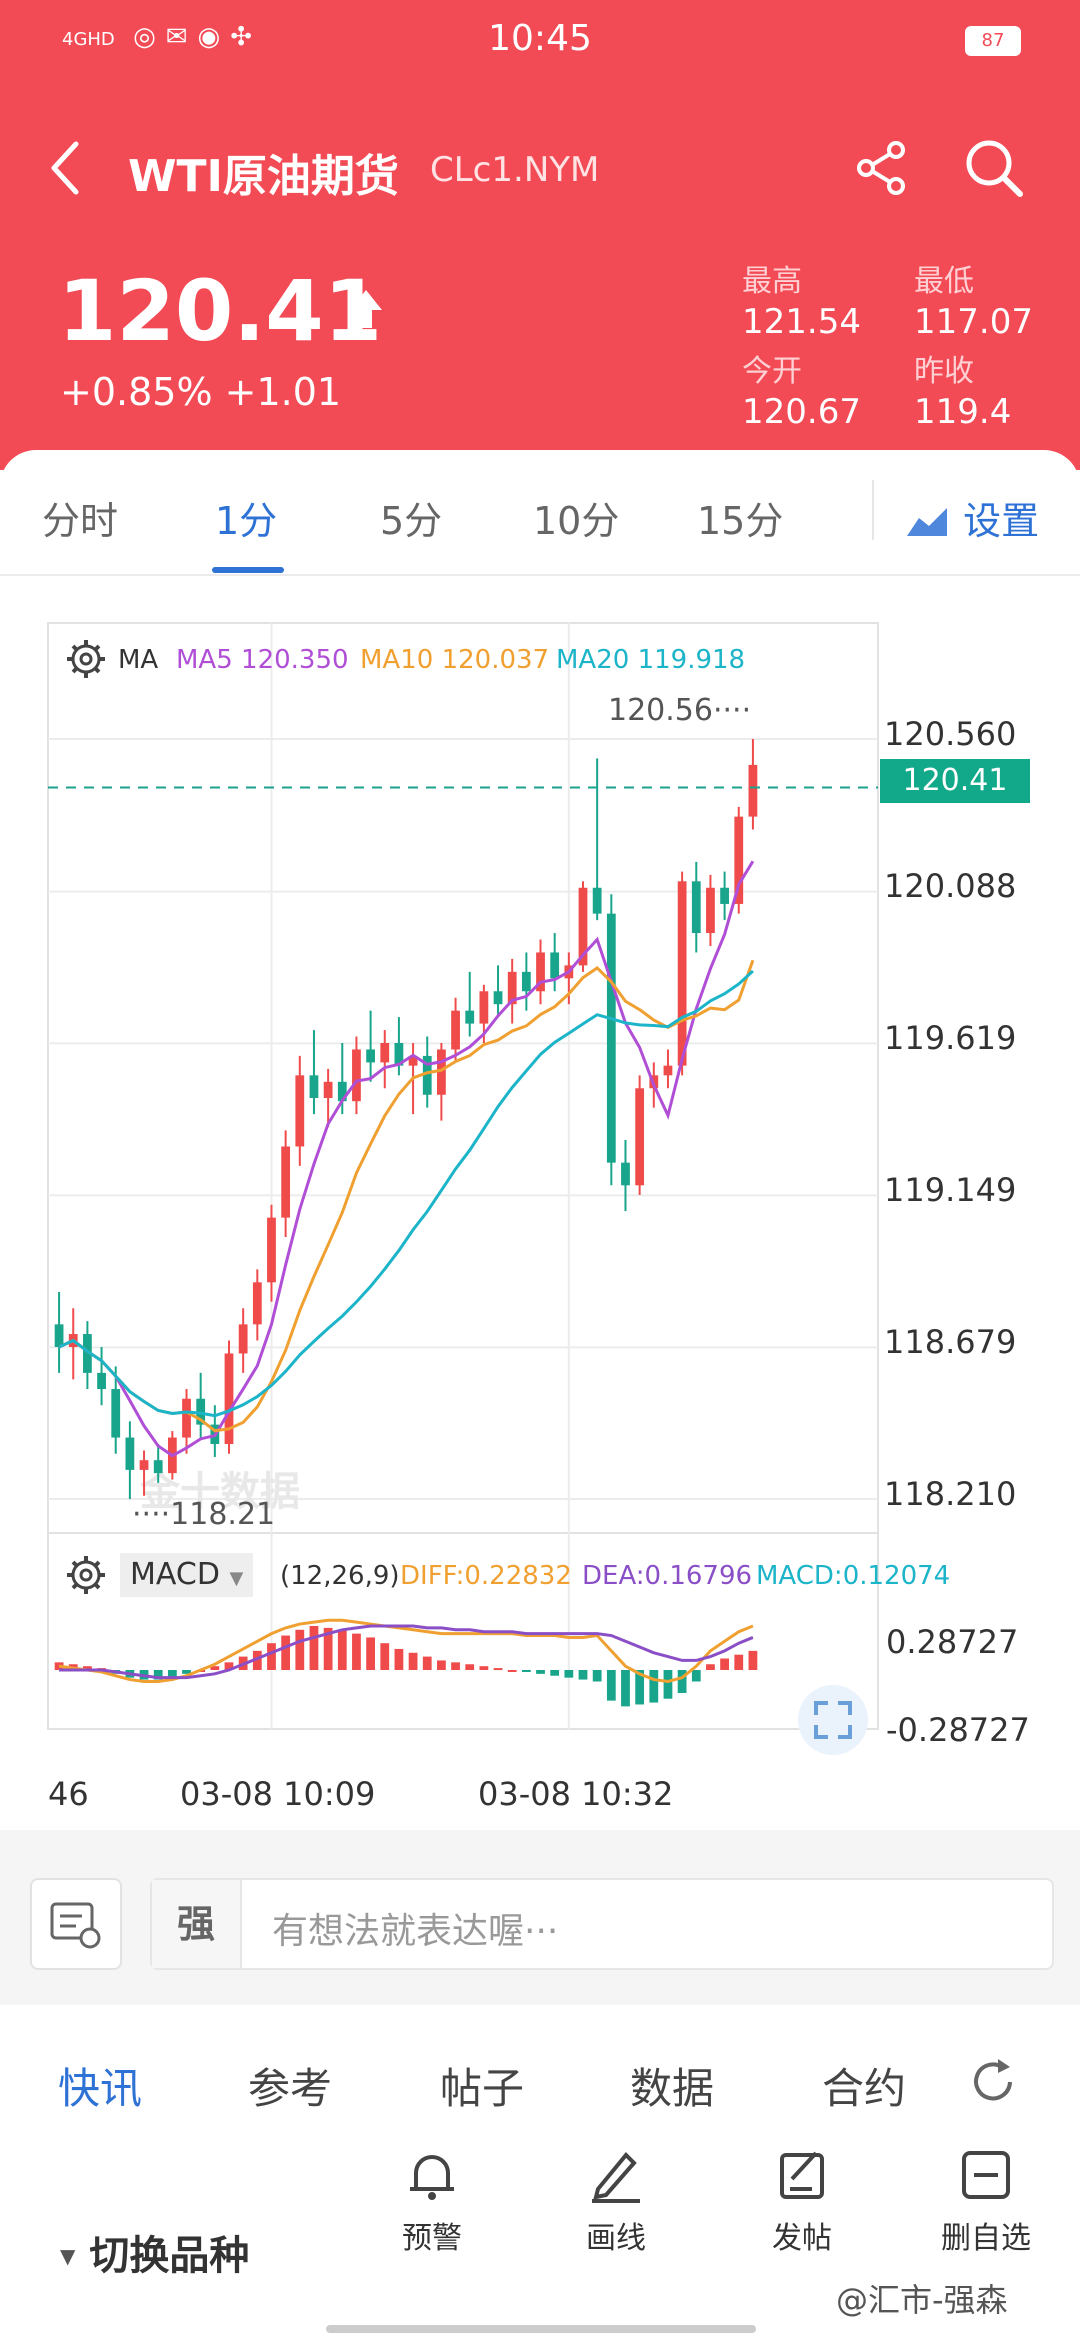 The height and width of the screenshot is (2340, 1080). I want to click on search-icon, so click(994, 168).